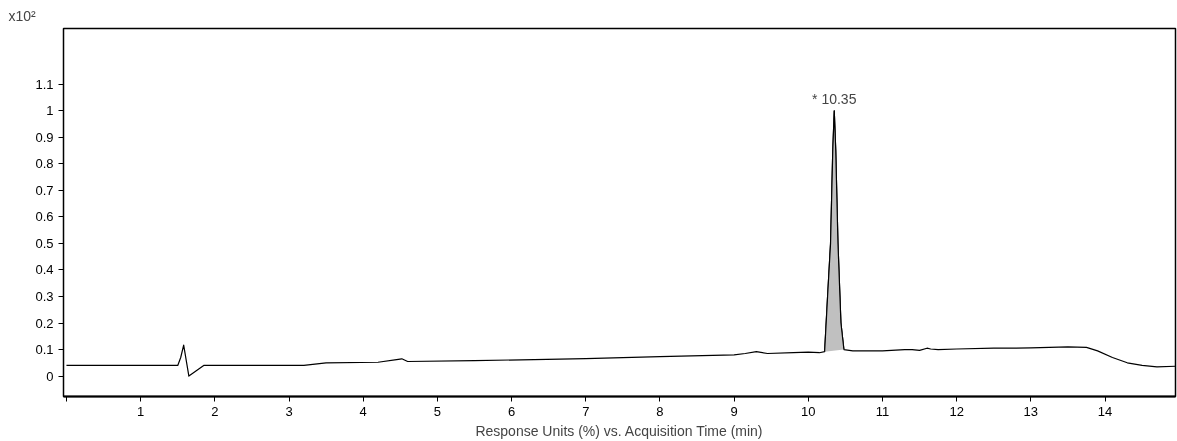 This screenshot has height=441, width=1177. I want to click on y-tick-label: 0, so click(50, 376).